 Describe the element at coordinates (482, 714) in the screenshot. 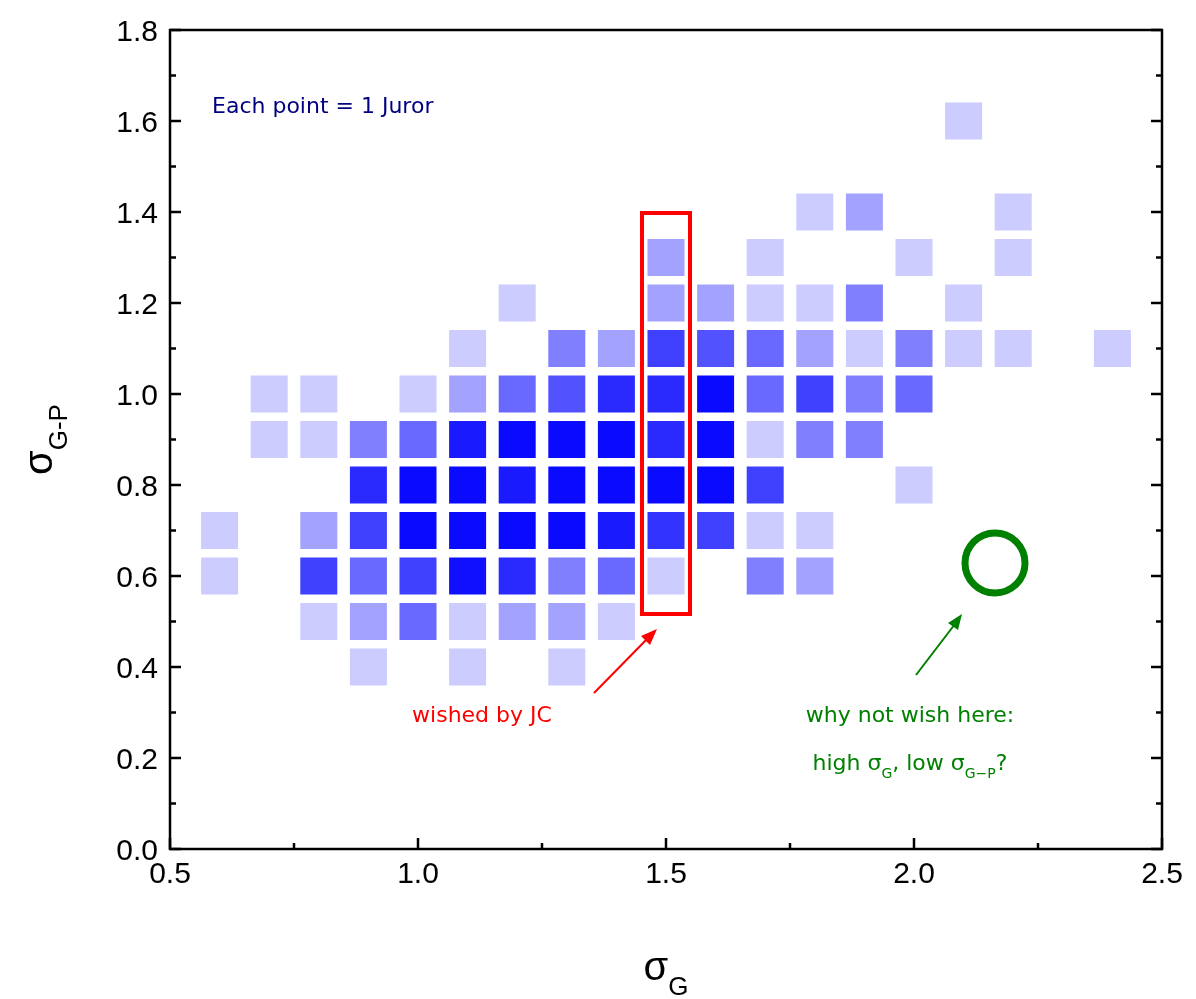

I see `annotation: wished by JC` at that location.